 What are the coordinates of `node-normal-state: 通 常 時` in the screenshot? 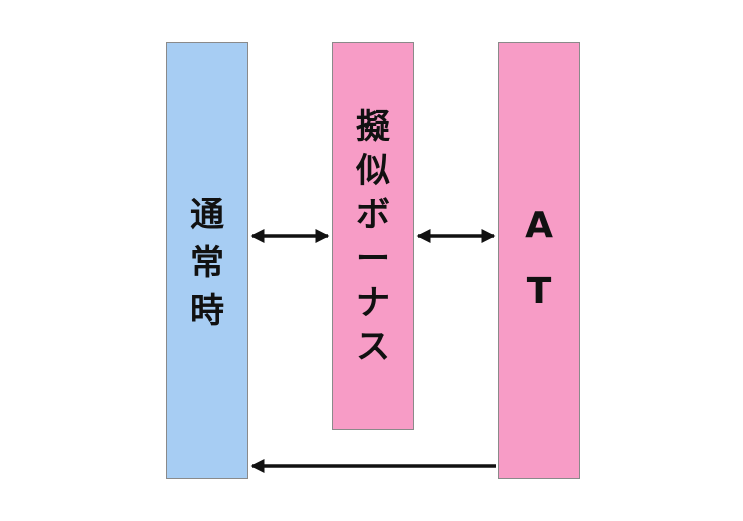 It's located at (207, 260).